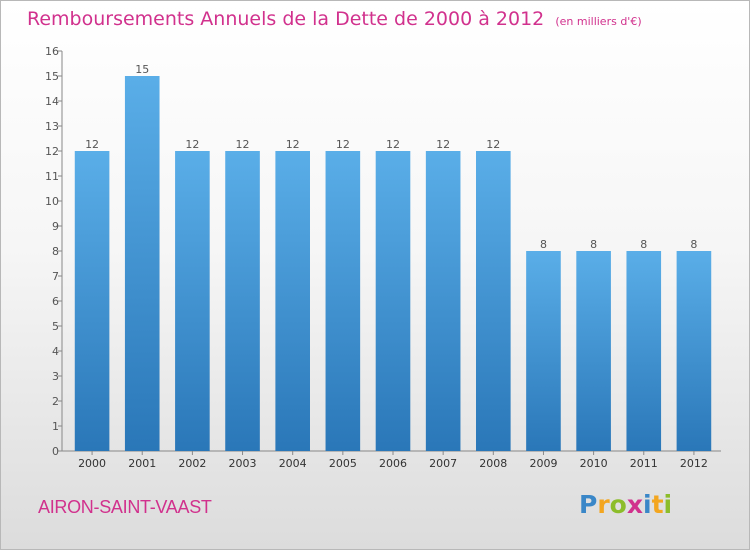 This screenshot has height=550, width=750. What do you see at coordinates (52, 151) in the screenshot?
I see `y-tick-label: 12` at bounding box center [52, 151].